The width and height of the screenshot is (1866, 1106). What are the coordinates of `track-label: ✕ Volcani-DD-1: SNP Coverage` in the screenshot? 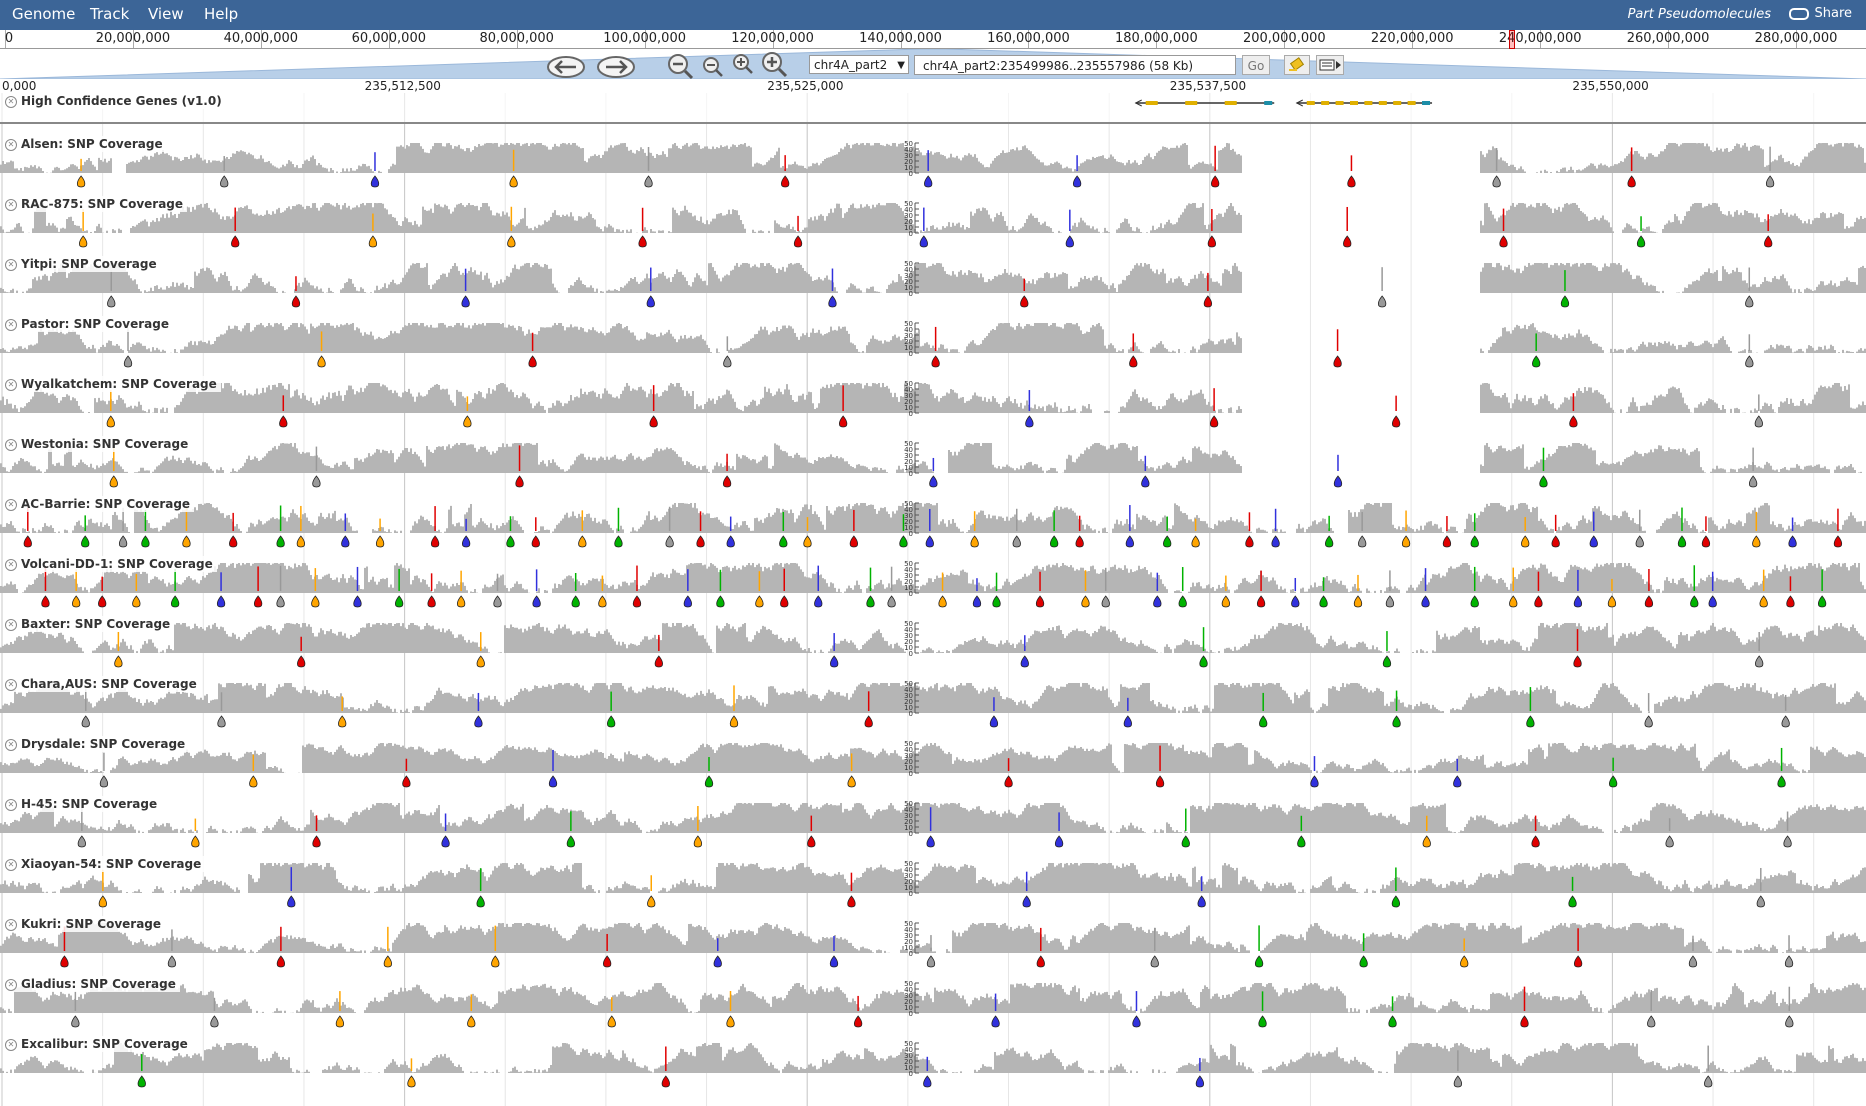 It's located at (110, 564).